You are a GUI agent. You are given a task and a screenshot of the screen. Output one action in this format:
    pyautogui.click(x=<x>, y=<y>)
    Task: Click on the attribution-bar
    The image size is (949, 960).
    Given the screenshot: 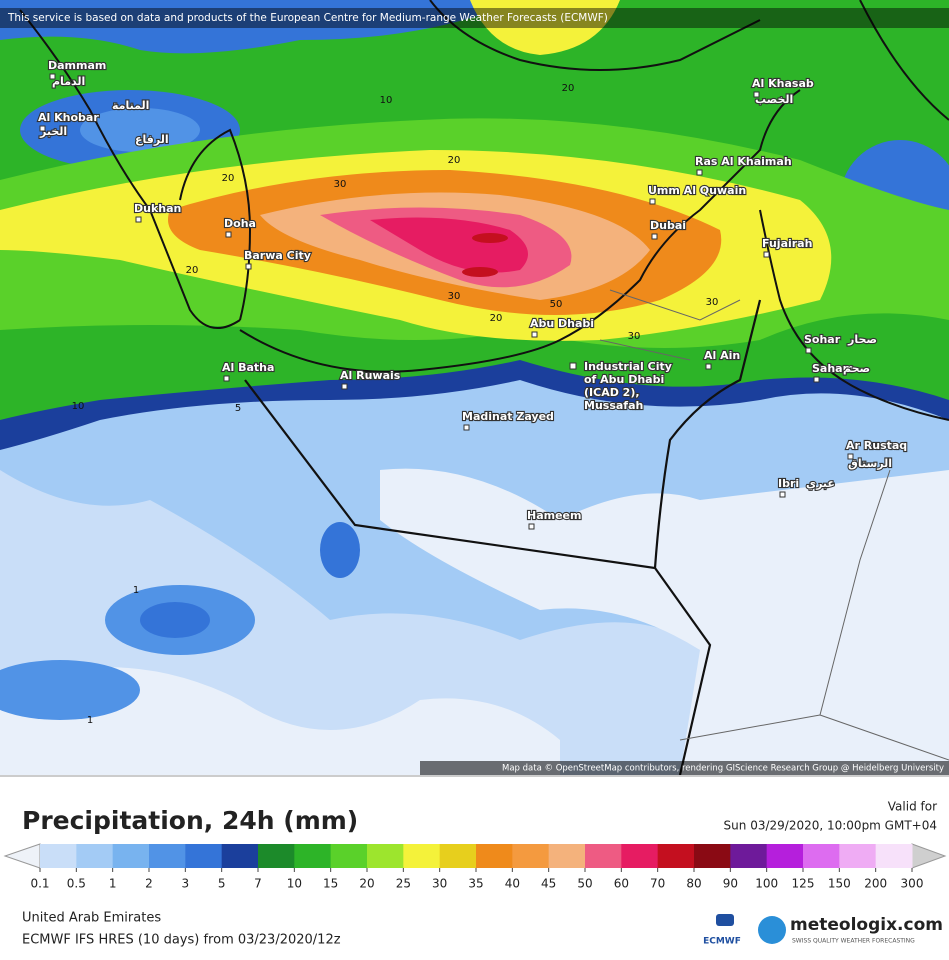 What is the action you would take?
    pyautogui.click(x=474, y=18)
    